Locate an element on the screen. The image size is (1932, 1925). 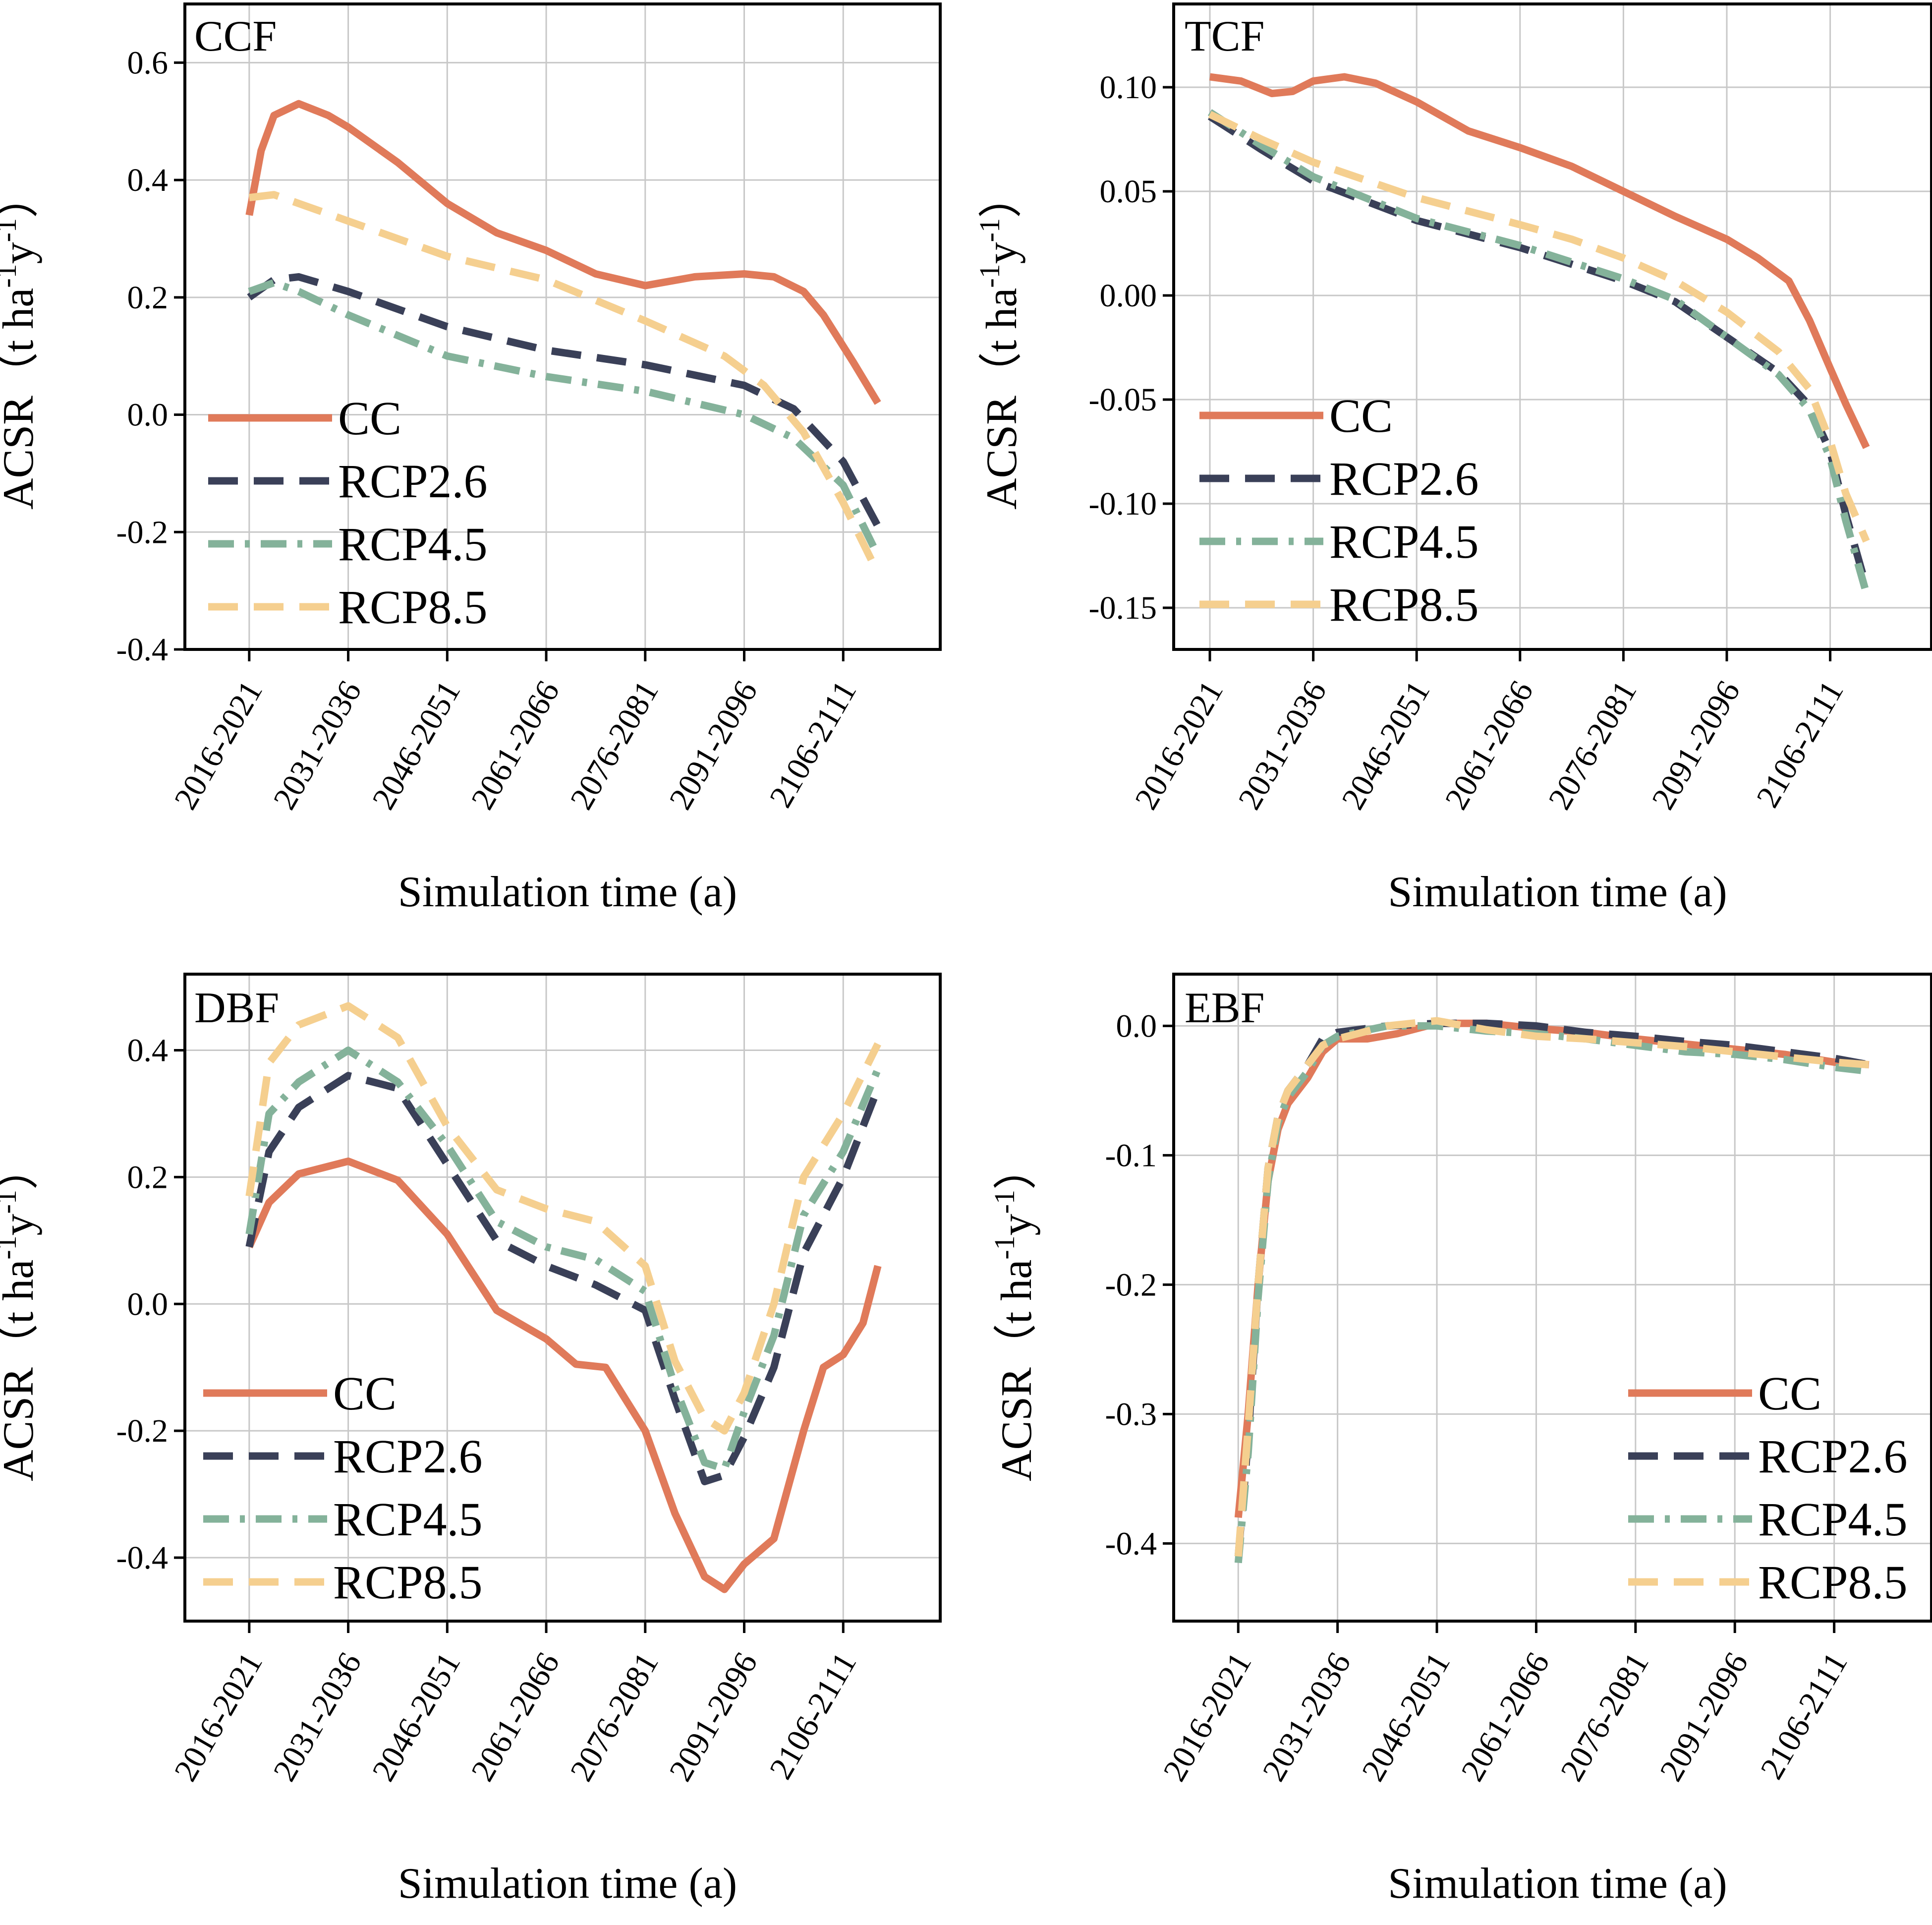
panel-title: TCF is located at coordinates (1224, 36).